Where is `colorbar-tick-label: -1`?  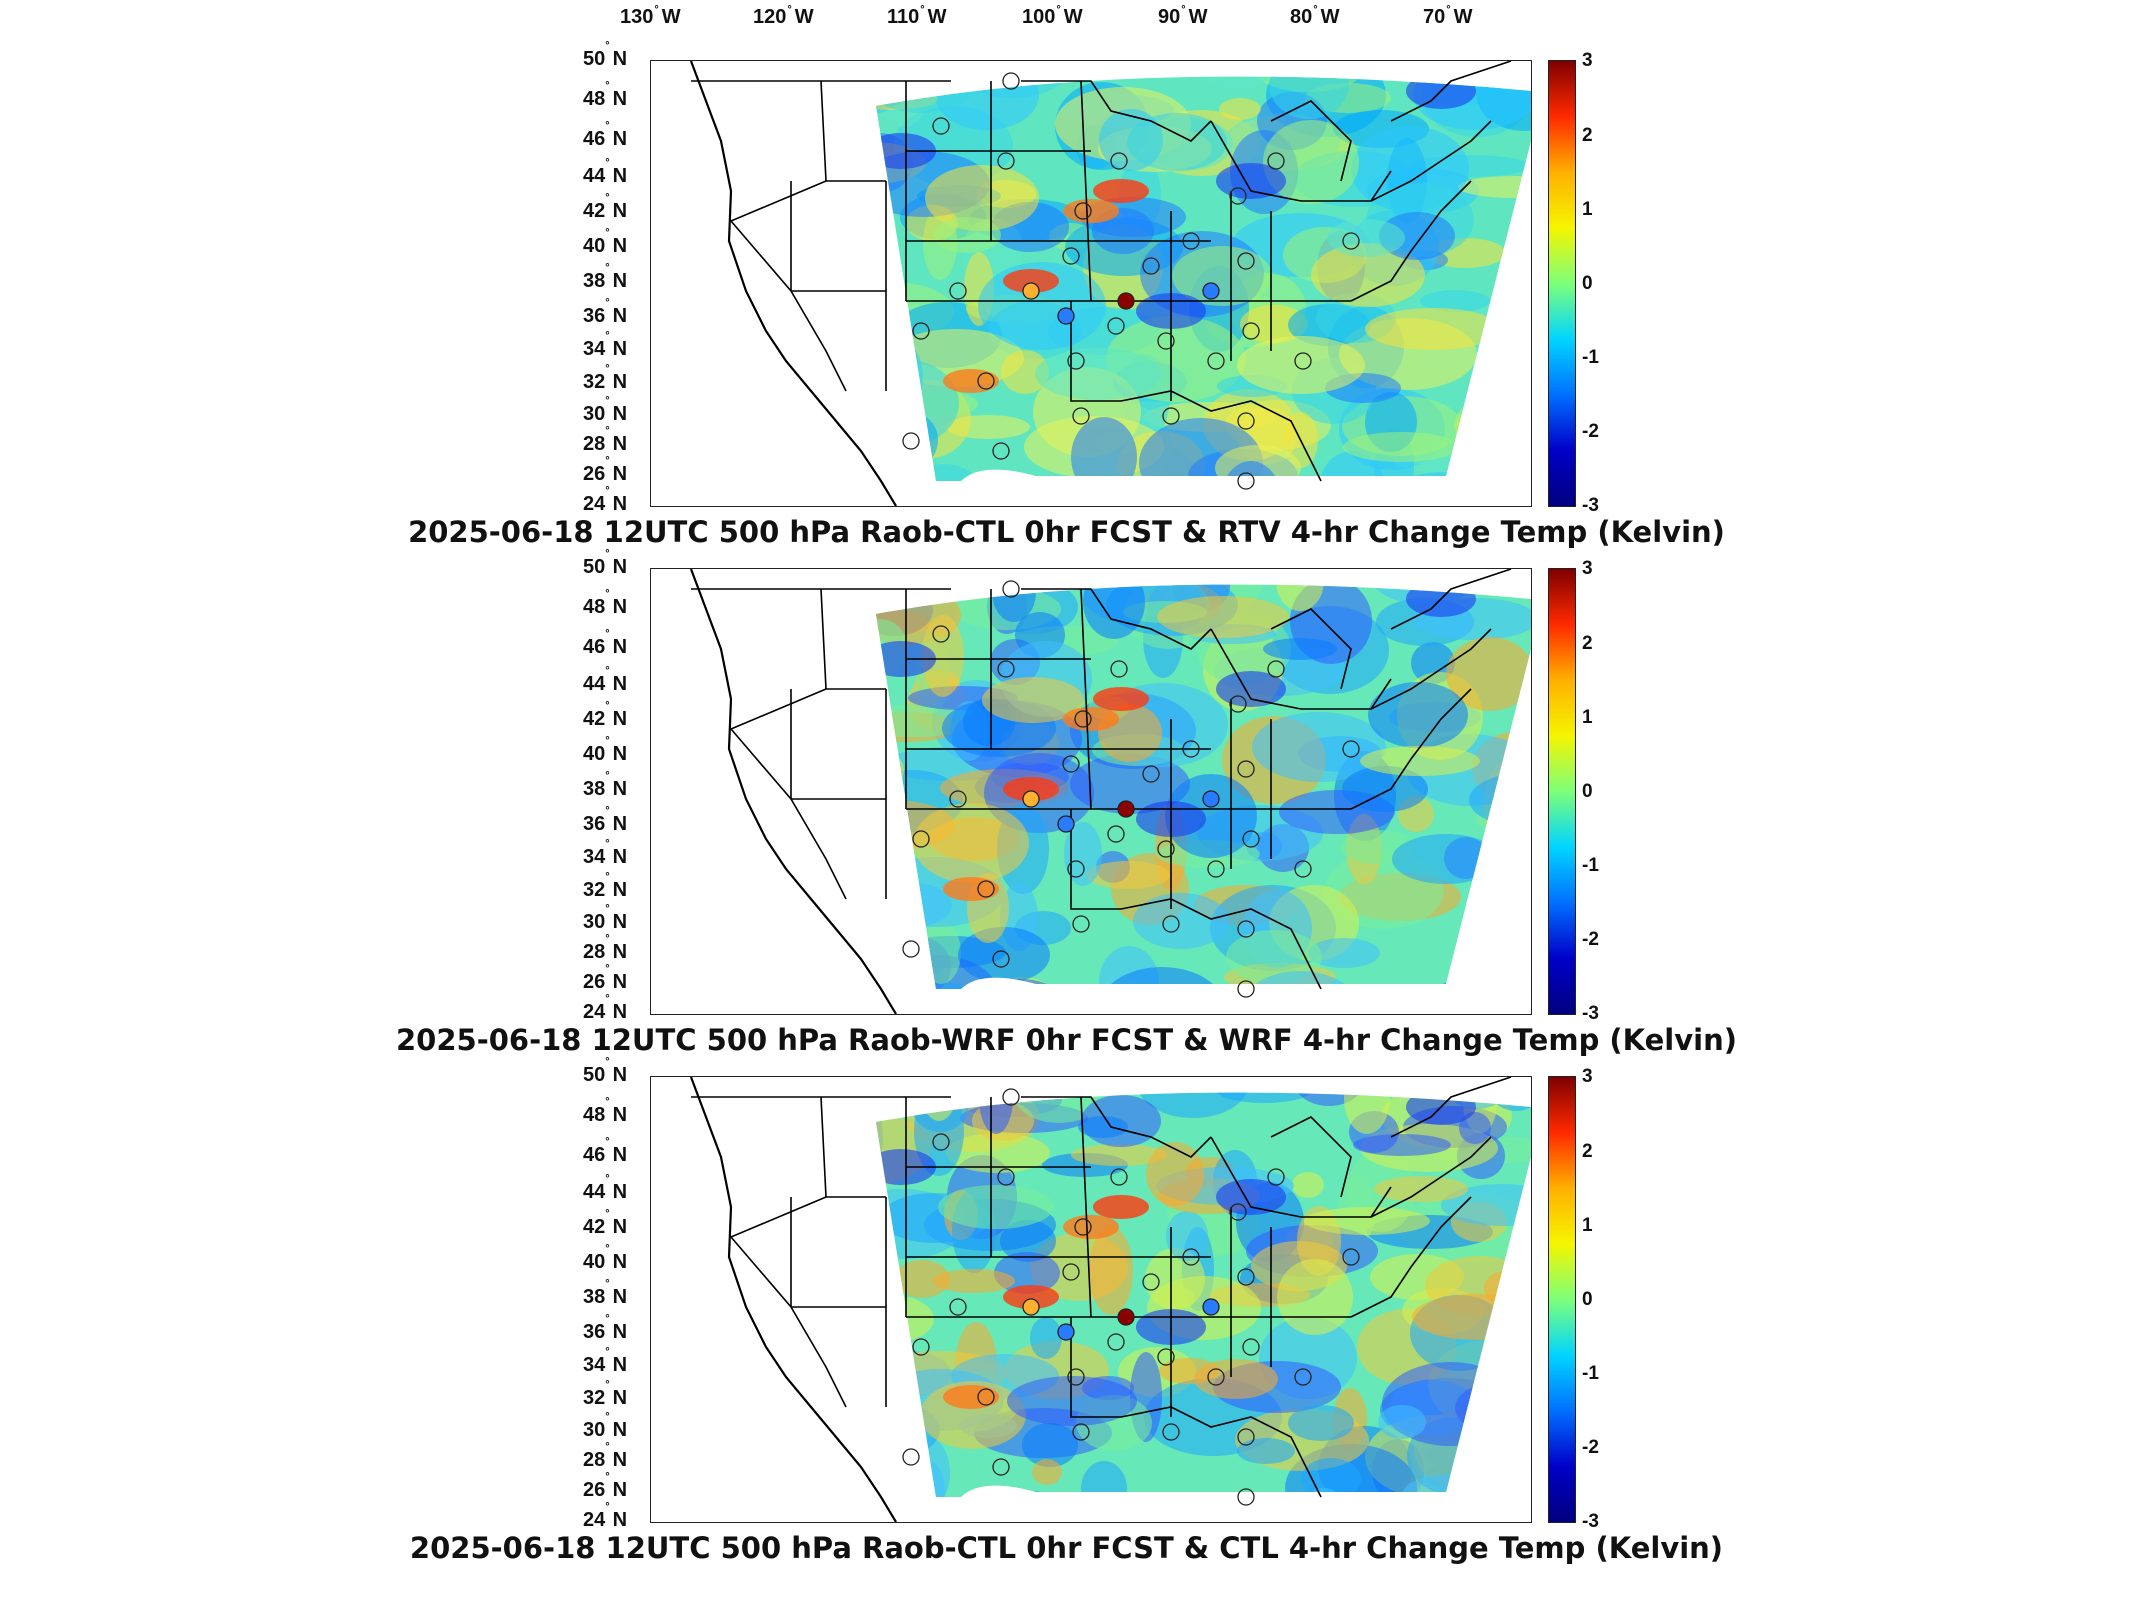 colorbar-tick-label: -1 is located at coordinates (1590, 357).